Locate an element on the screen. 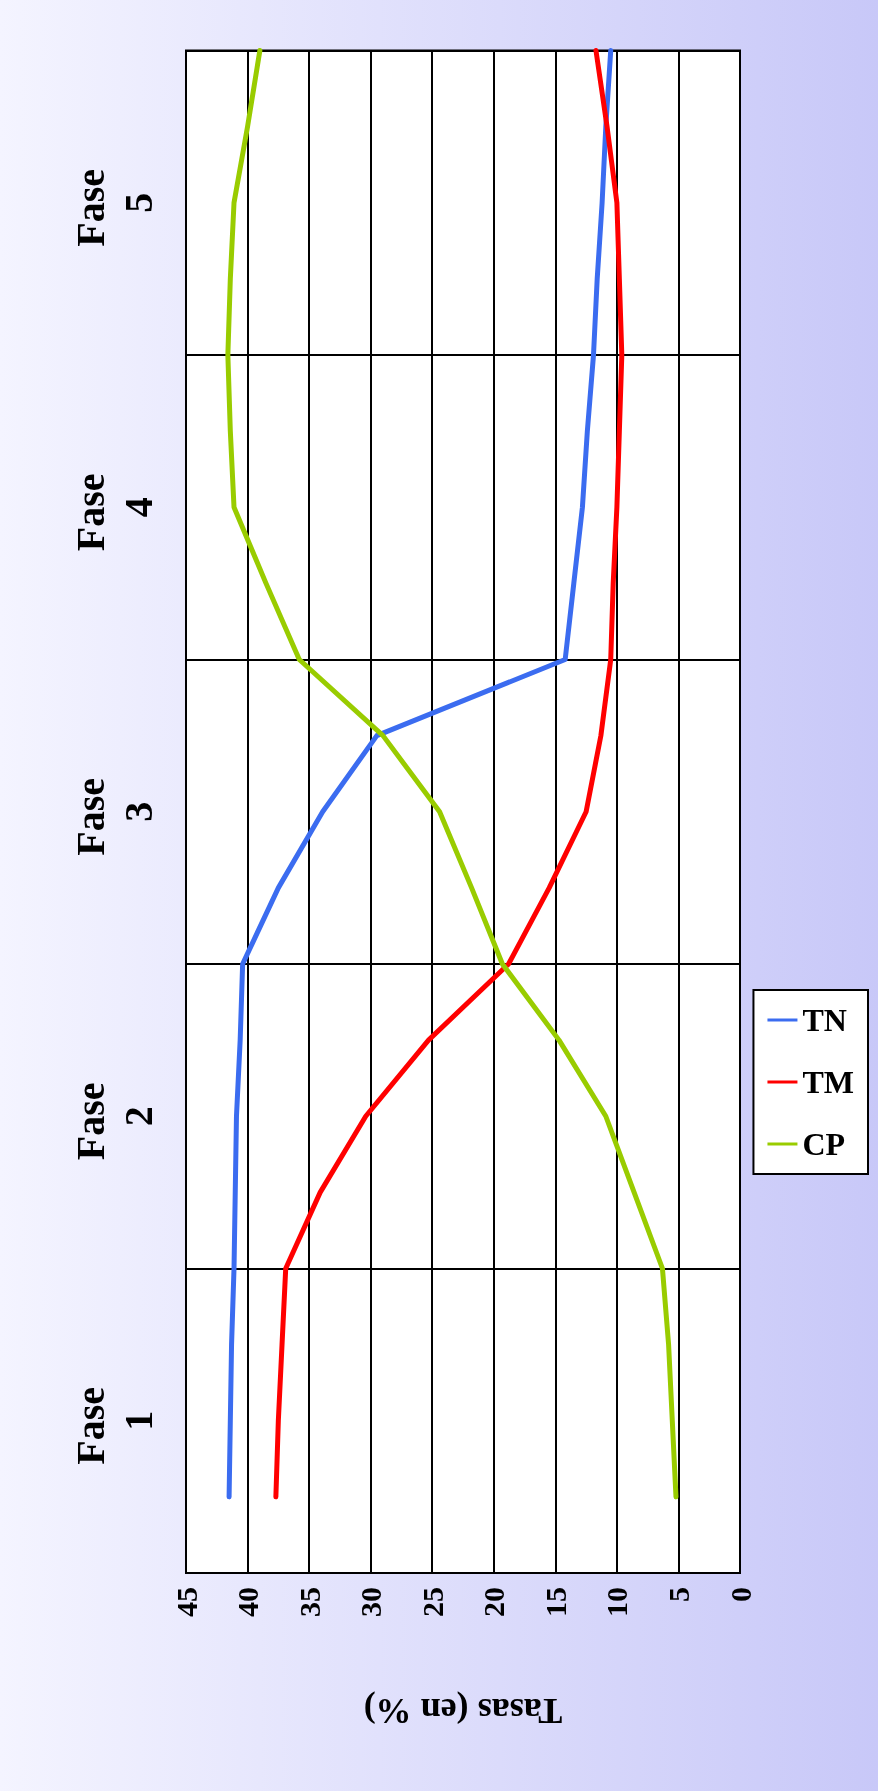 The width and height of the screenshot is (878, 1791). x-tick-label: 25 is located at coordinates (432, 1602).